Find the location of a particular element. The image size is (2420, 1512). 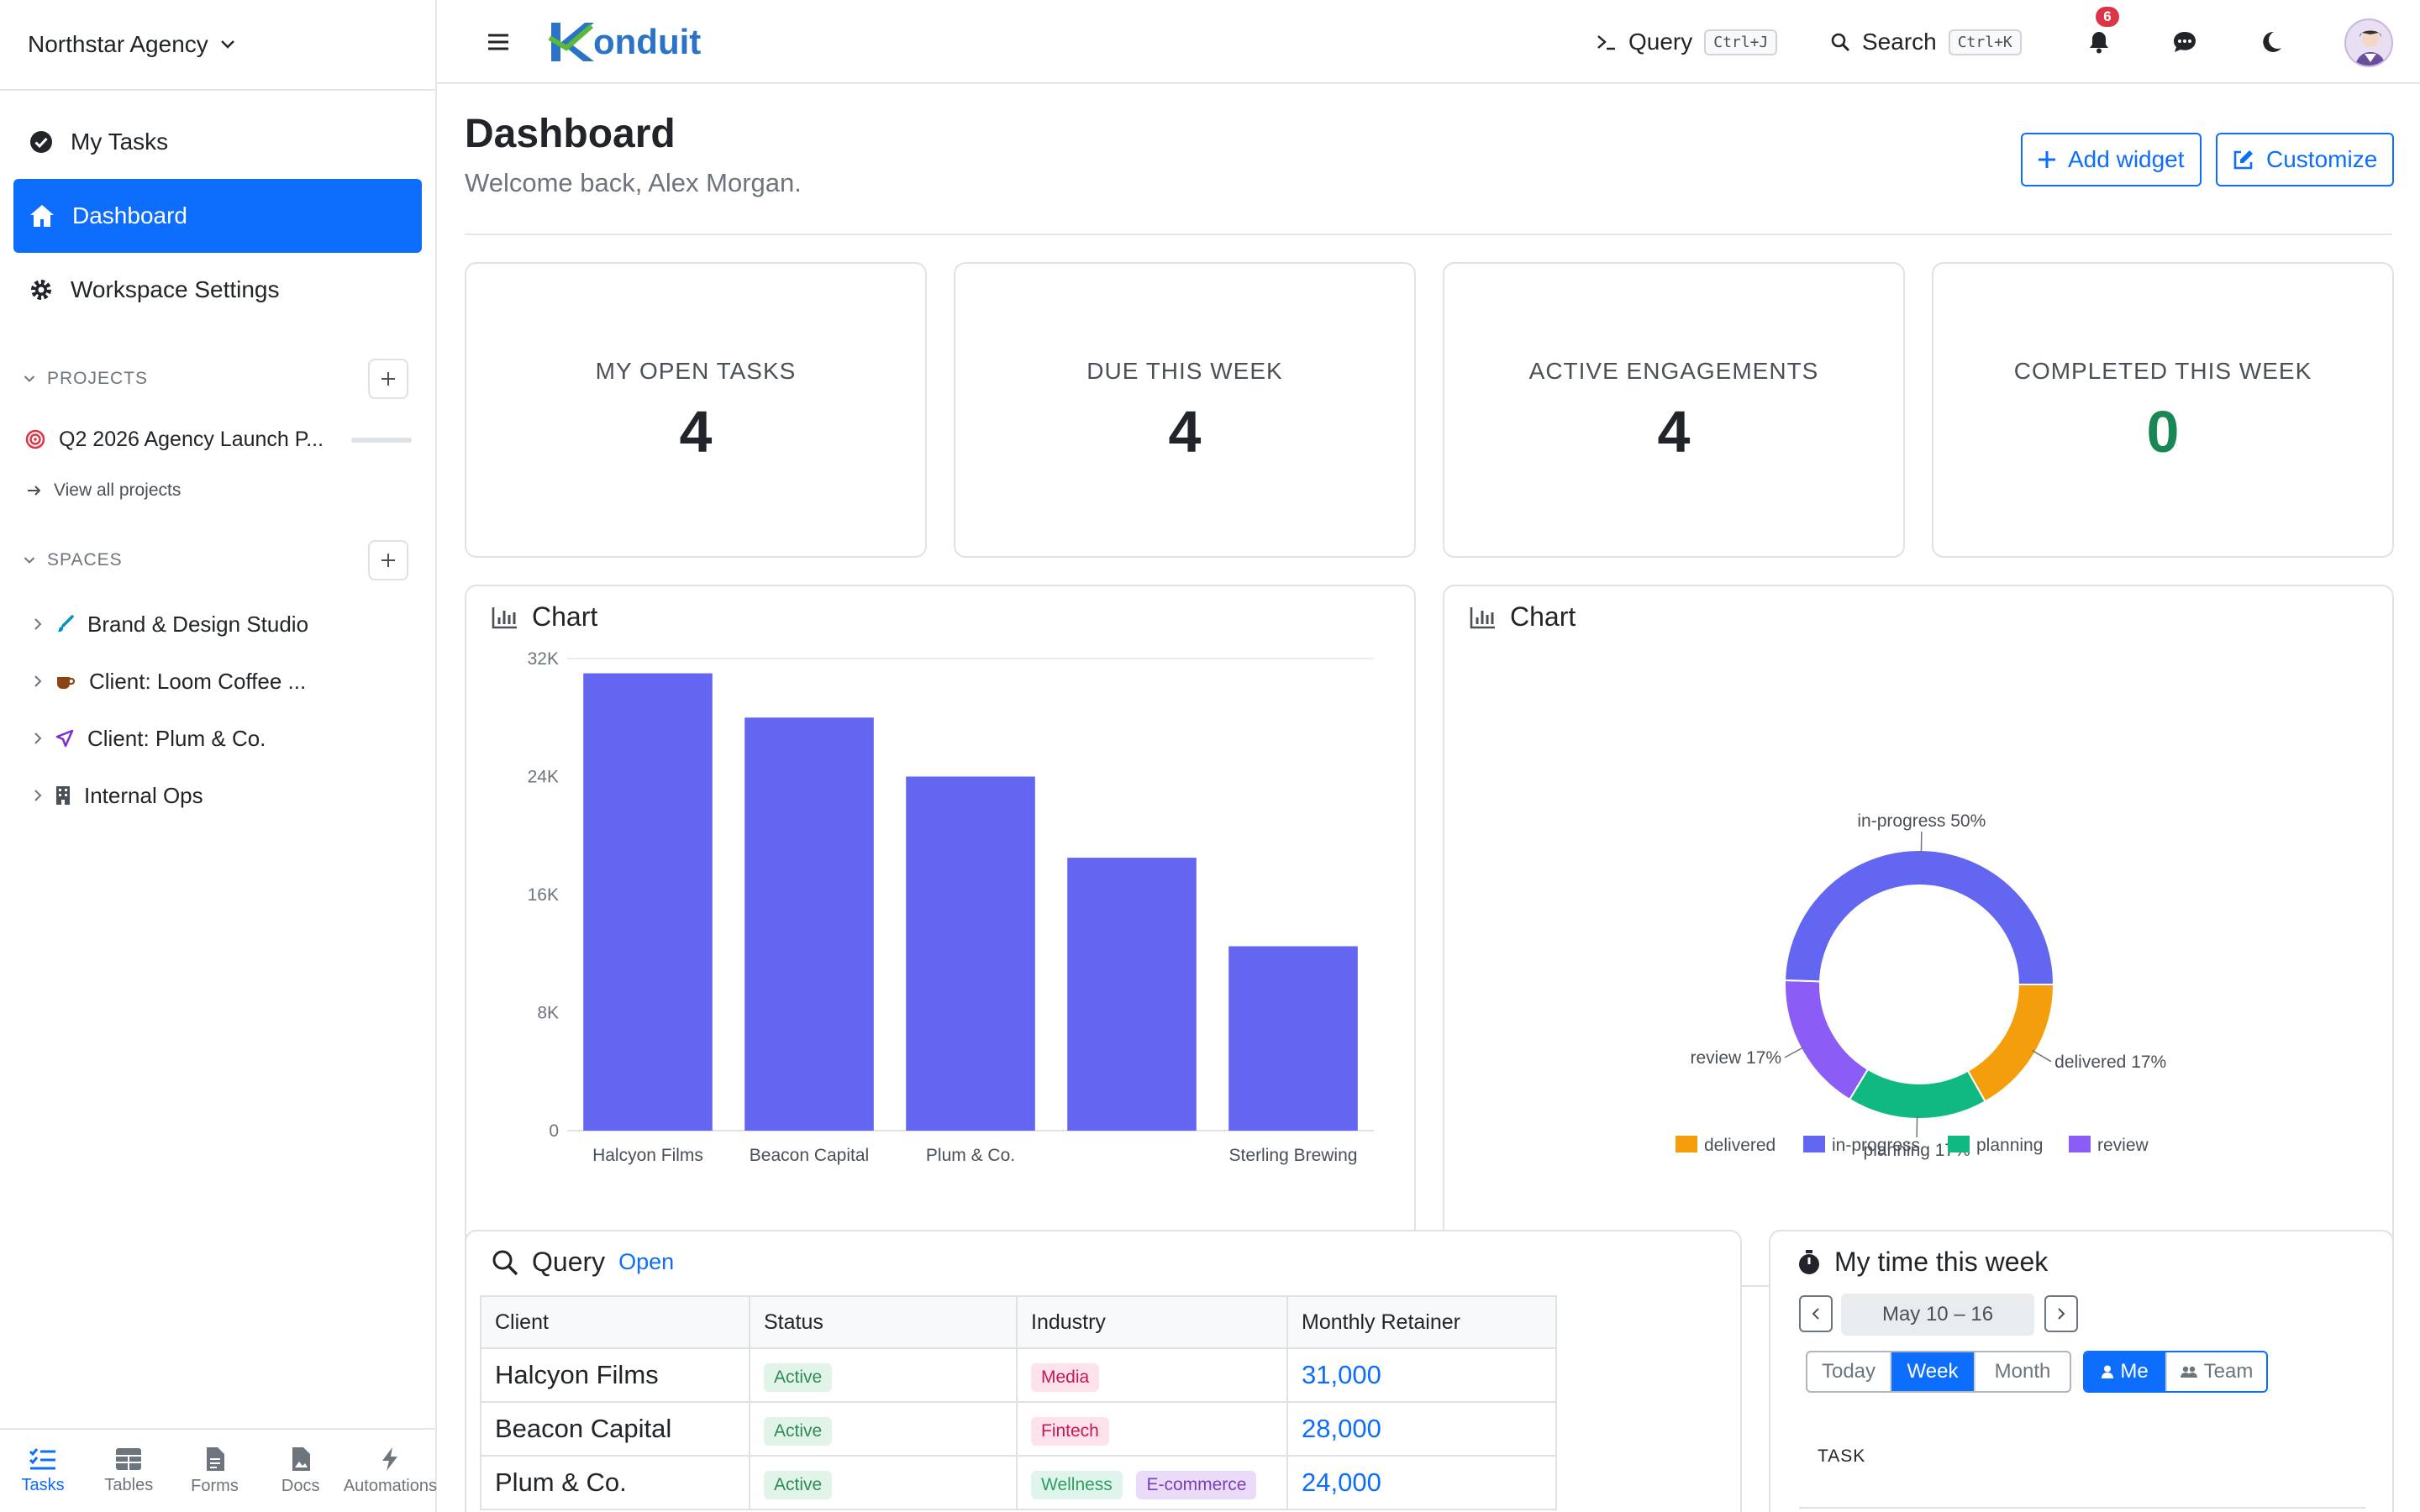

theme-toggle-button is located at coordinates (2272, 42).